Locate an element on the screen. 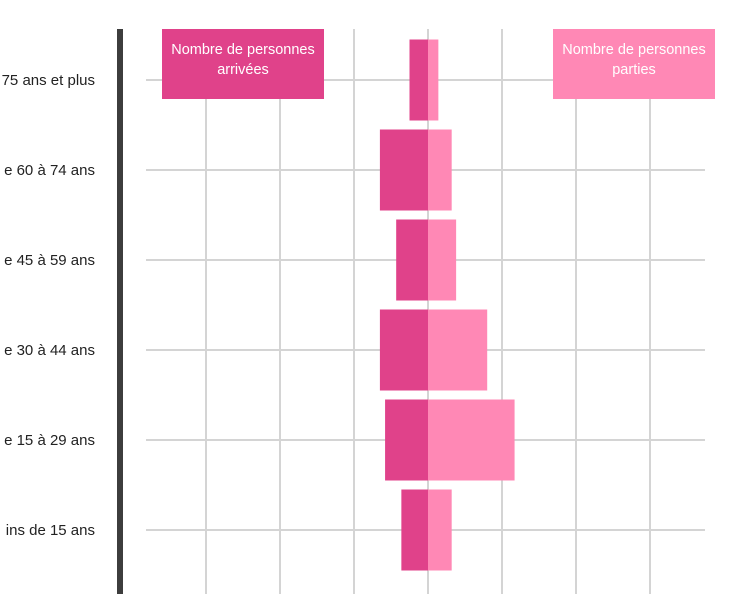 The height and width of the screenshot is (594, 731). category-label-1: e 60 à 74 ans is located at coordinates (49, 170).